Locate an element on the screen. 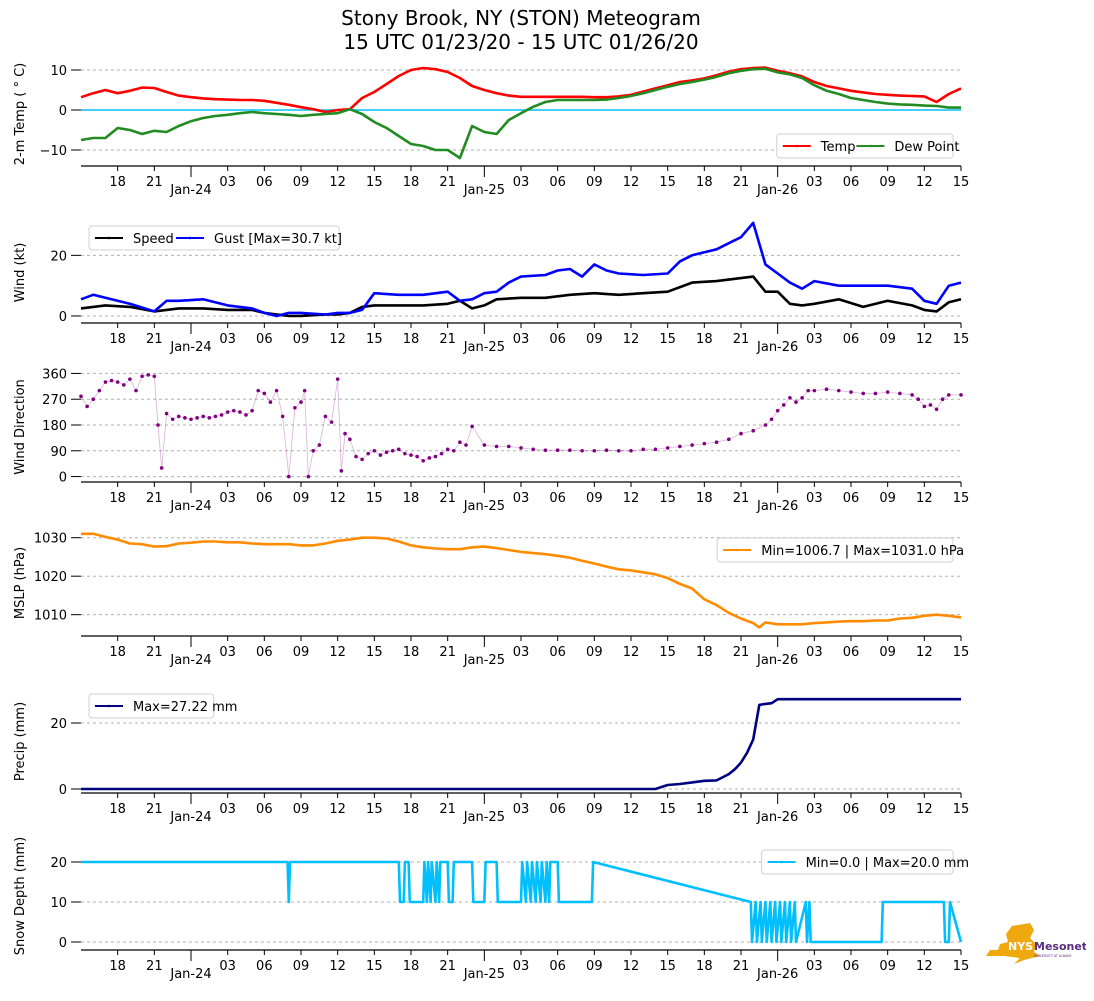 Image resolution: width=1094 pixels, height=1001 pixels. logo-subtext: UNIVERSITY AT ALBANY is located at coordinates (1053, 956).